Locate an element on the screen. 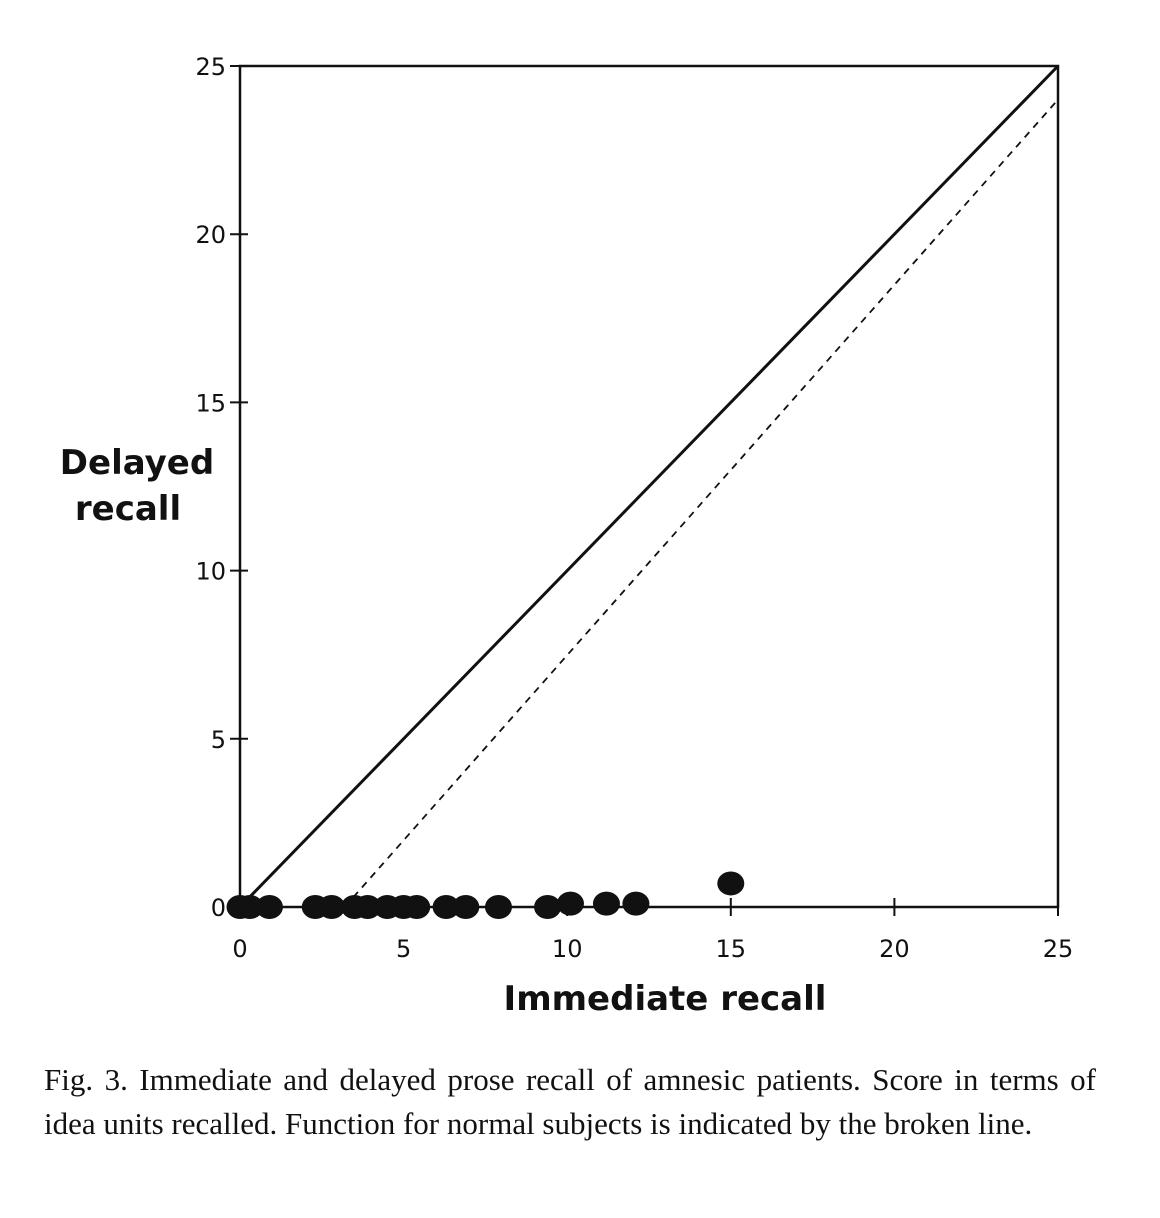 Image resolution: width=1160 pixels, height=1218 pixels. x-tick-label: 5 is located at coordinates (403, 949).